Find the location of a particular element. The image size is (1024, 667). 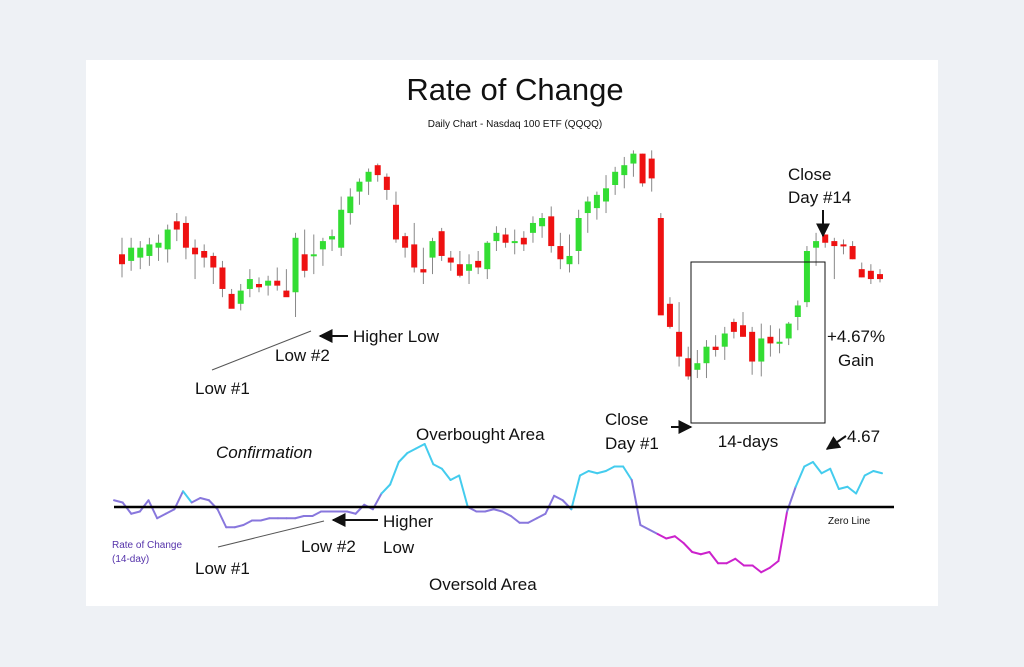

oversold-label: Oversold Area is located at coordinates (483, 584).